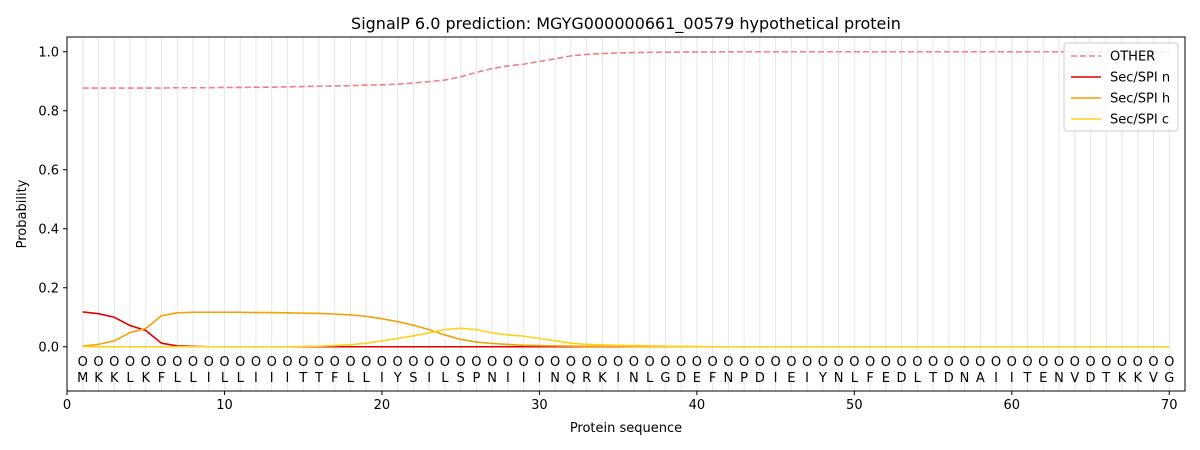 The image size is (1200, 450). Describe the element at coordinates (48, 229) in the screenshot. I see `y-tick-label: 0.4` at that location.